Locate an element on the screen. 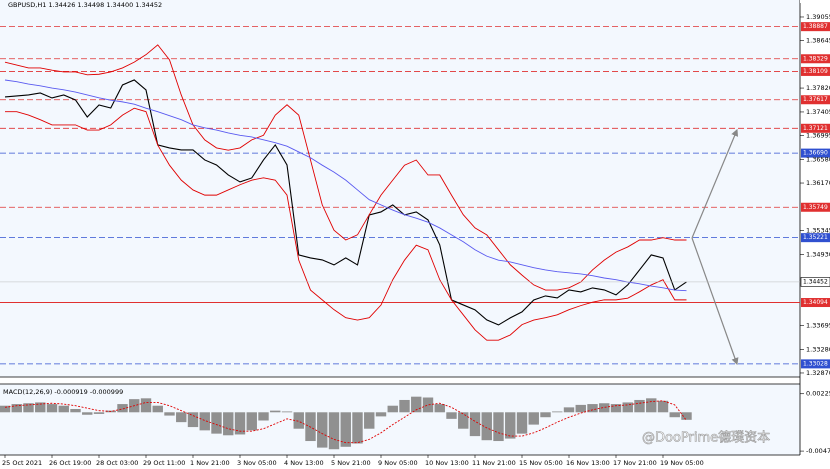 This screenshot has width=830, height=469. level-label: 1.35749 is located at coordinates (815, 207).